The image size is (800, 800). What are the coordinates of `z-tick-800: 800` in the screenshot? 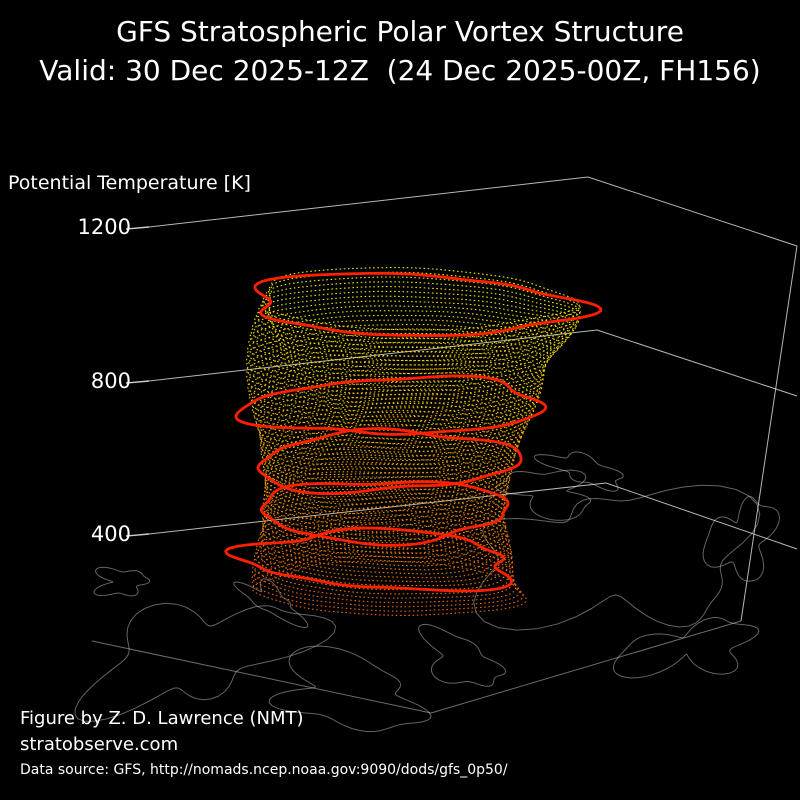 It's located at (110, 381).